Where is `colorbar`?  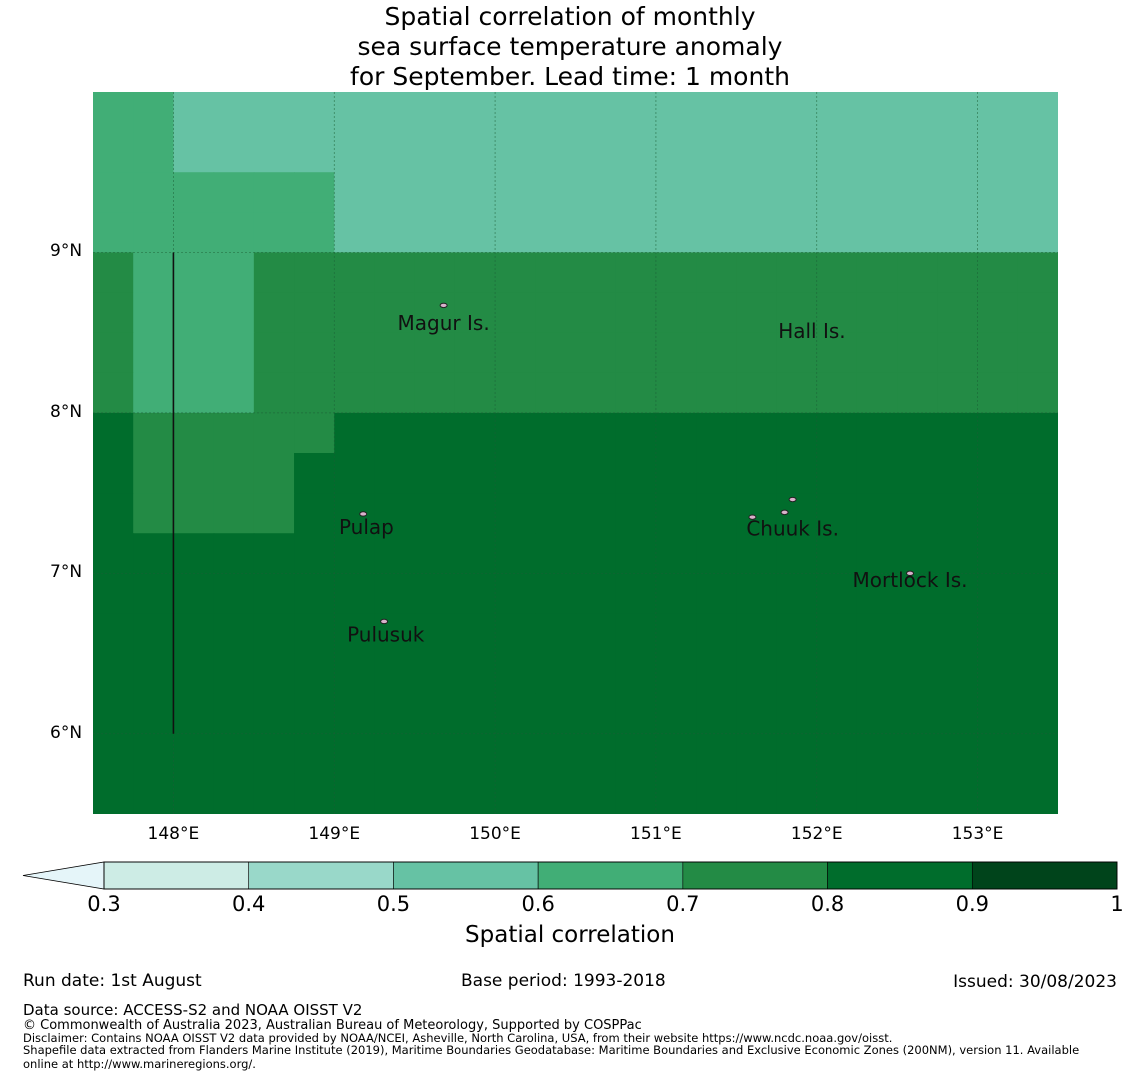 colorbar is located at coordinates (570, 875).